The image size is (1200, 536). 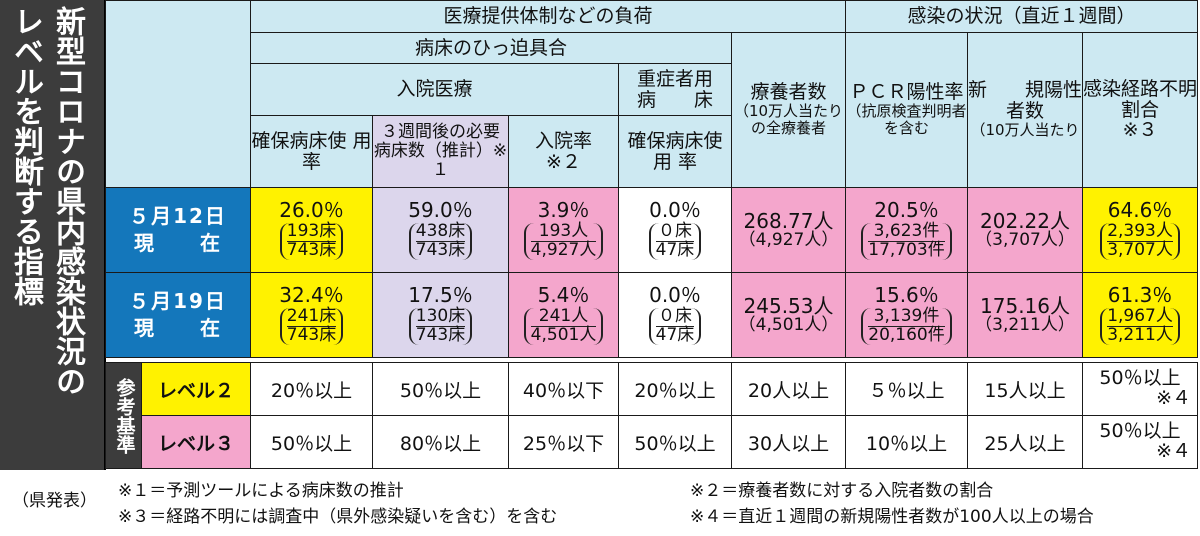 What do you see at coordinates (196, 442) in the screenshot?
I see `level-3-label: レベル３` at bounding box center [196, 442].